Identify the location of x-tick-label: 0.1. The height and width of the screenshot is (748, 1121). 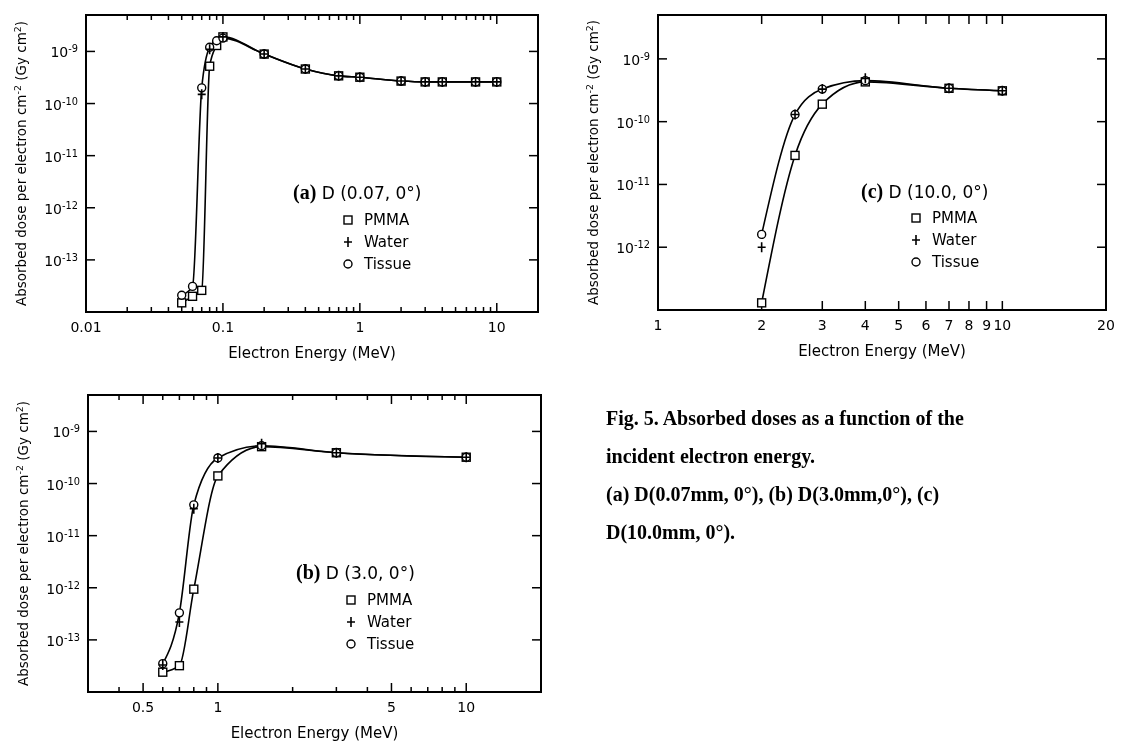
(223, 327).